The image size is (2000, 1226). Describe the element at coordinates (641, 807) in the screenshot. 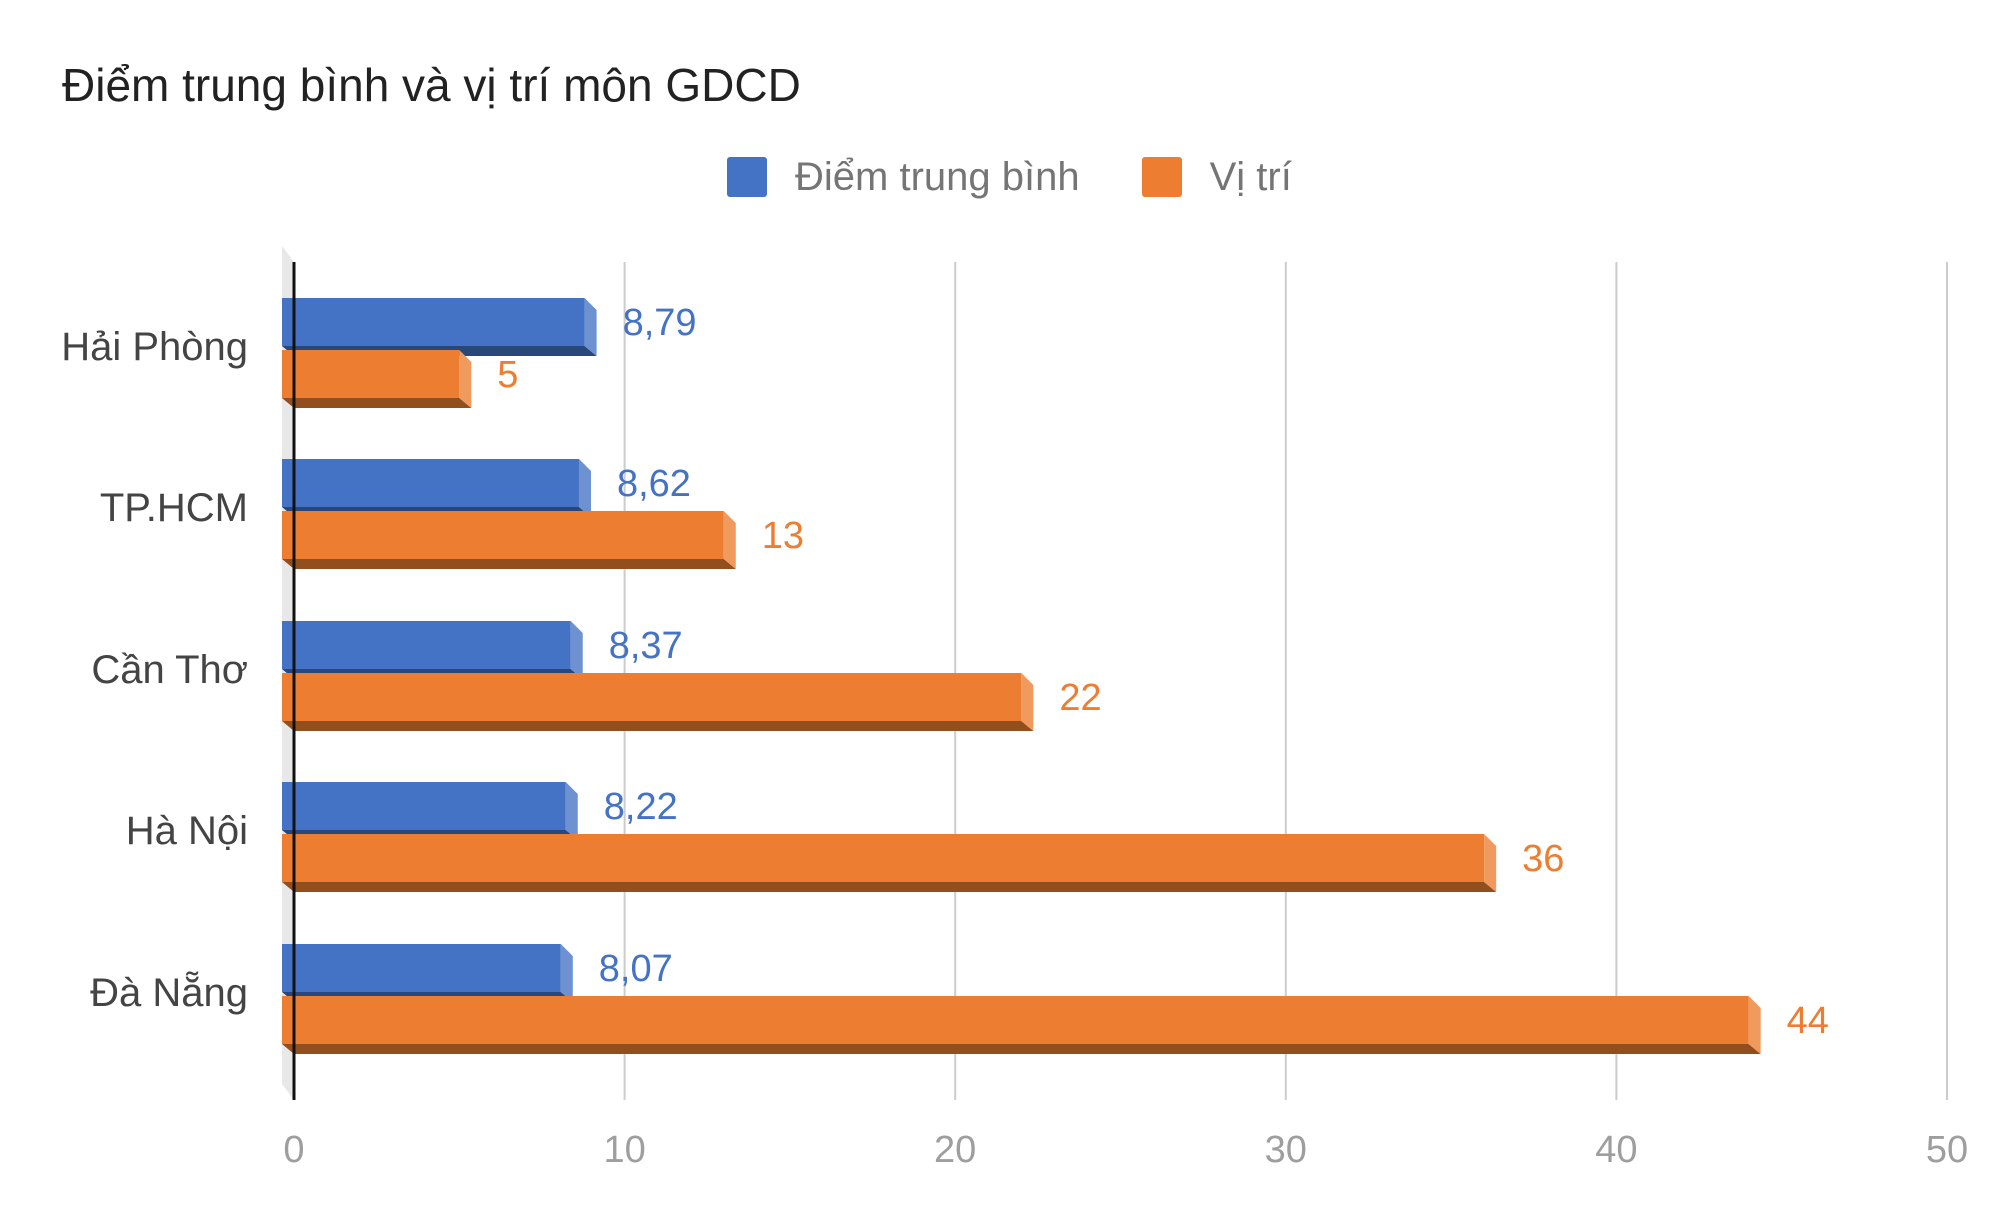

I see `data-label-s0-c3: 8,22` at that location.